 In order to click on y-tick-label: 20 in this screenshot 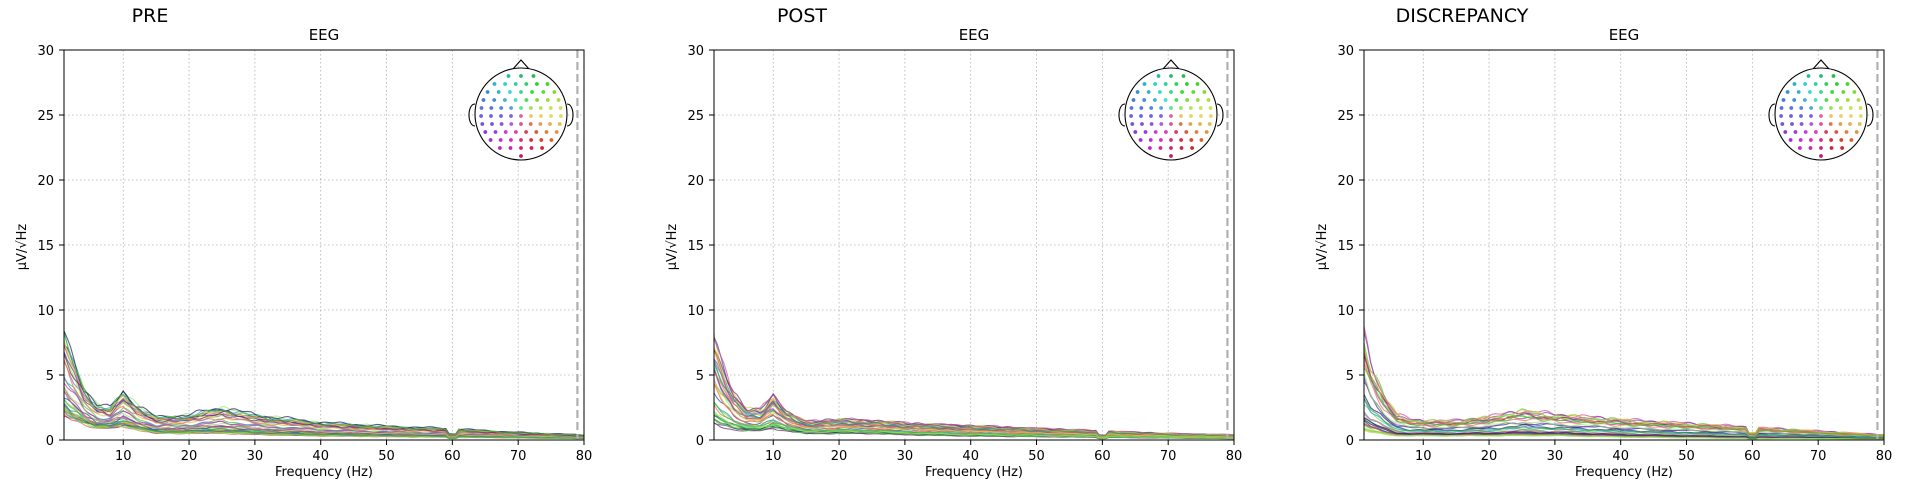, I will do `click(1345, 181)`.